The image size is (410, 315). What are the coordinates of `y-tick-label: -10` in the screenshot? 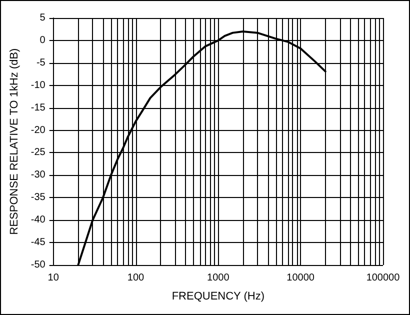 It's located at (38, 85).